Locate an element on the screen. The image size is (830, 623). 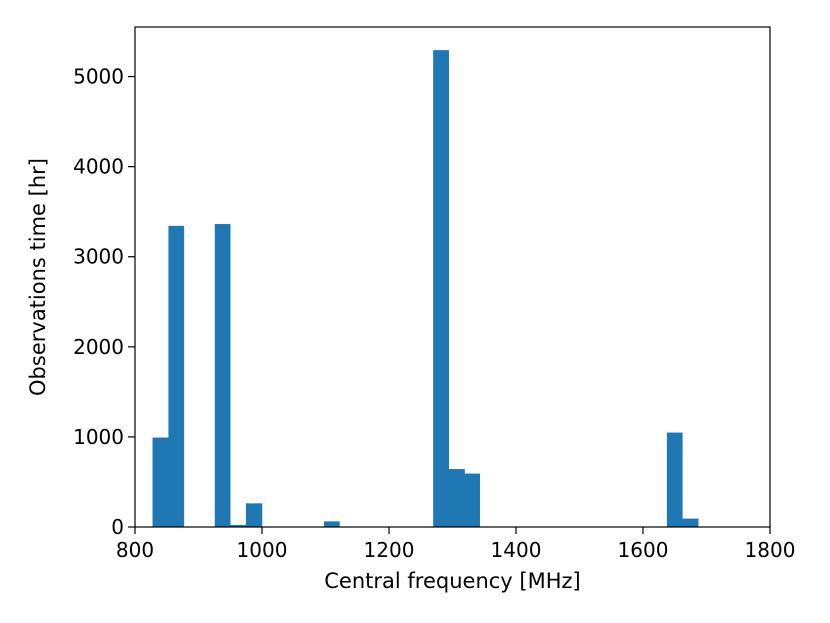
y-tick-label-1000: 1000 is located at coordinates (98, 437).